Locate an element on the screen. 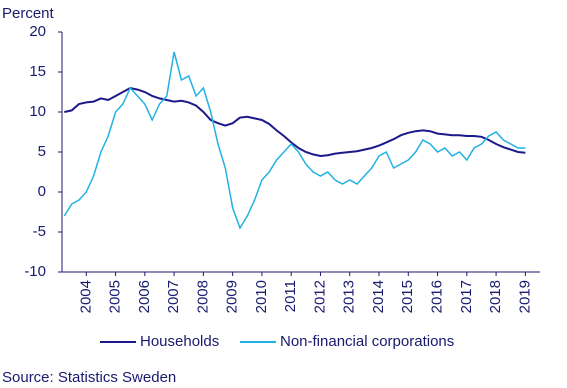 The image size is (567, 388). y-tick-label: 15 is located at coordinates (37, 71).